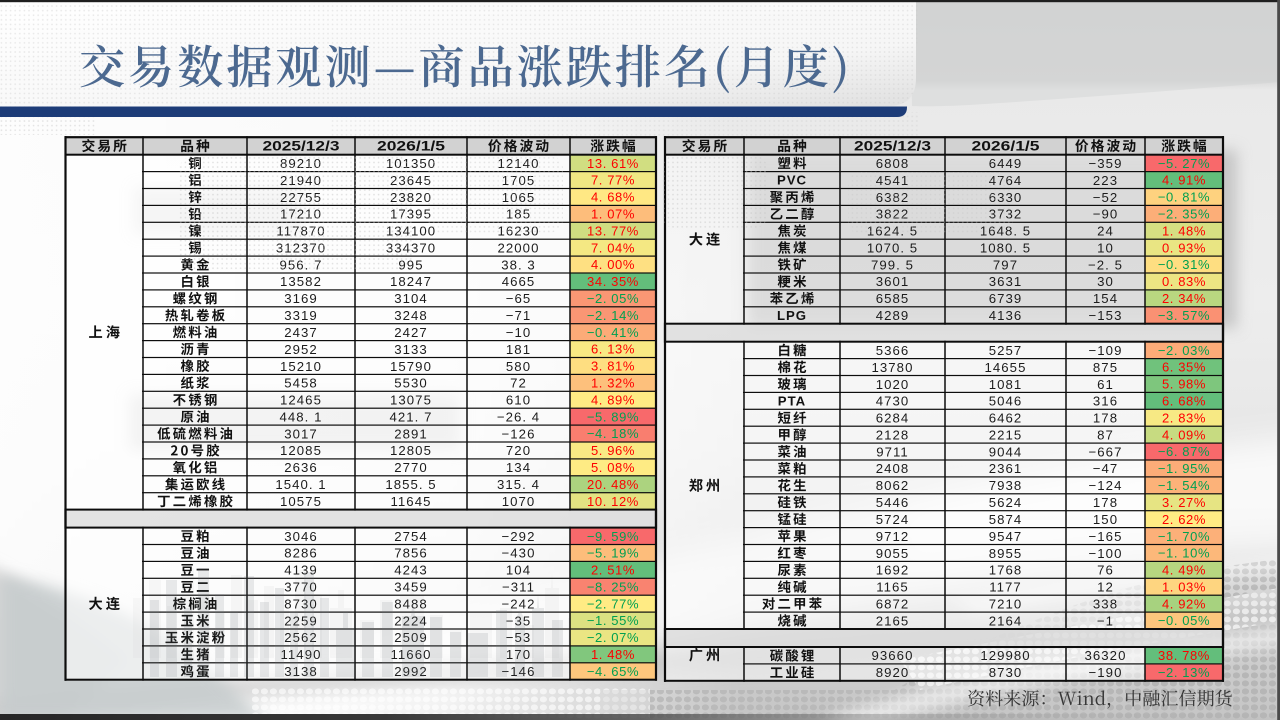  I want to click on svg-text: 4. 68%, so click(613, 197).